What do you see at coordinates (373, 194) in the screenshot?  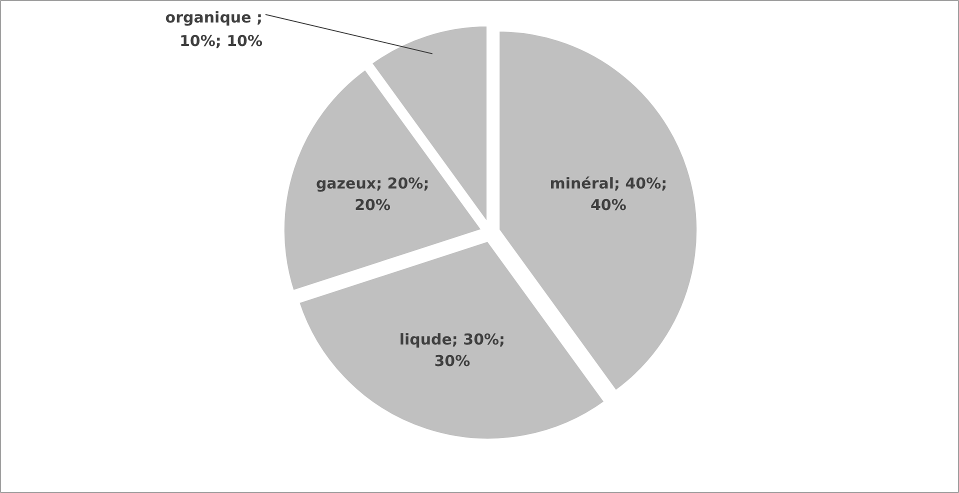 I see `slice-label: gazeux; 20%; 20%` at bounding box center [373, 194].